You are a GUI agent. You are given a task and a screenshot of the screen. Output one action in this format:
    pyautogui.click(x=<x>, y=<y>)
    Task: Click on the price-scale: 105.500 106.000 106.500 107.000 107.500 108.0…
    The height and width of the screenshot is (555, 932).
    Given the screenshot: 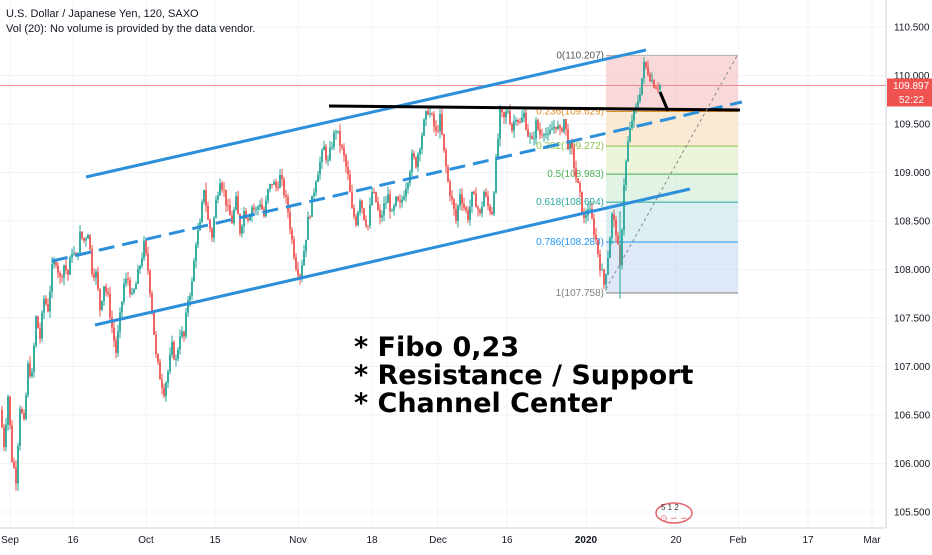 What is the action you would take?
    pyautogui.click(x=908, y=264)
    